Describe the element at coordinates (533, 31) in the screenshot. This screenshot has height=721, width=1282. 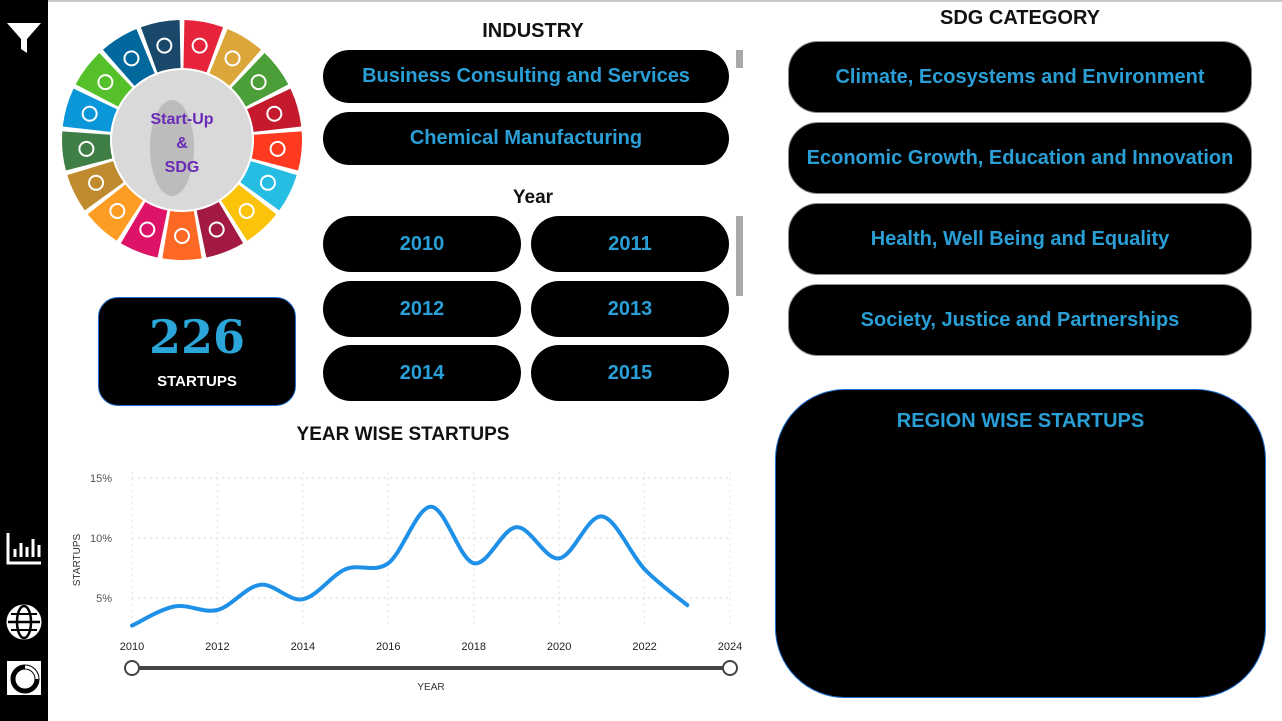
I see `industry-title: INDUSTRY` at that location.